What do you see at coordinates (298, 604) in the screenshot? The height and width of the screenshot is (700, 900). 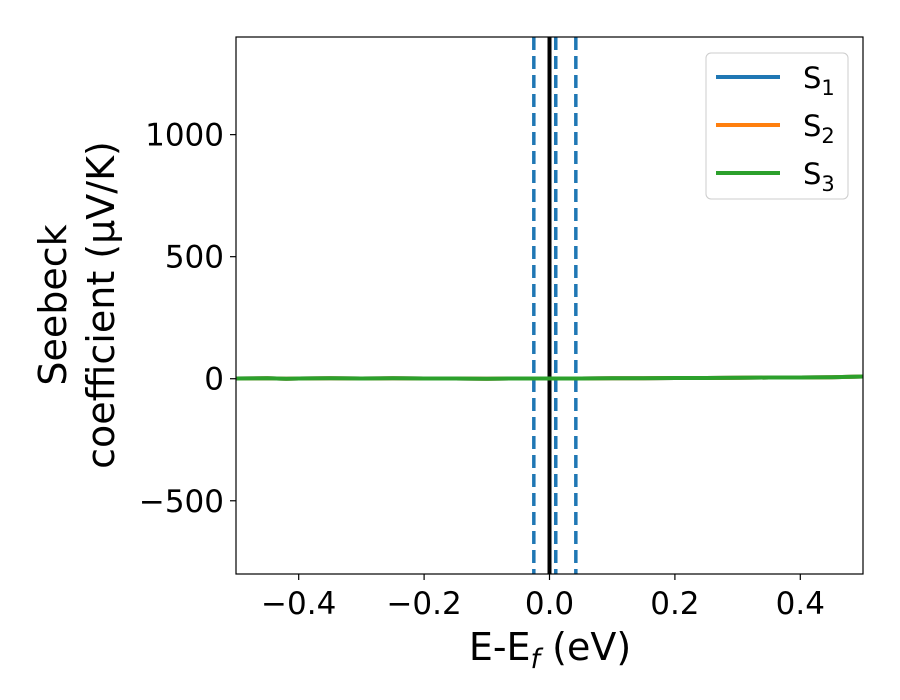 I see `x-tick-label: −0.4` at bounding box center [298, 604].